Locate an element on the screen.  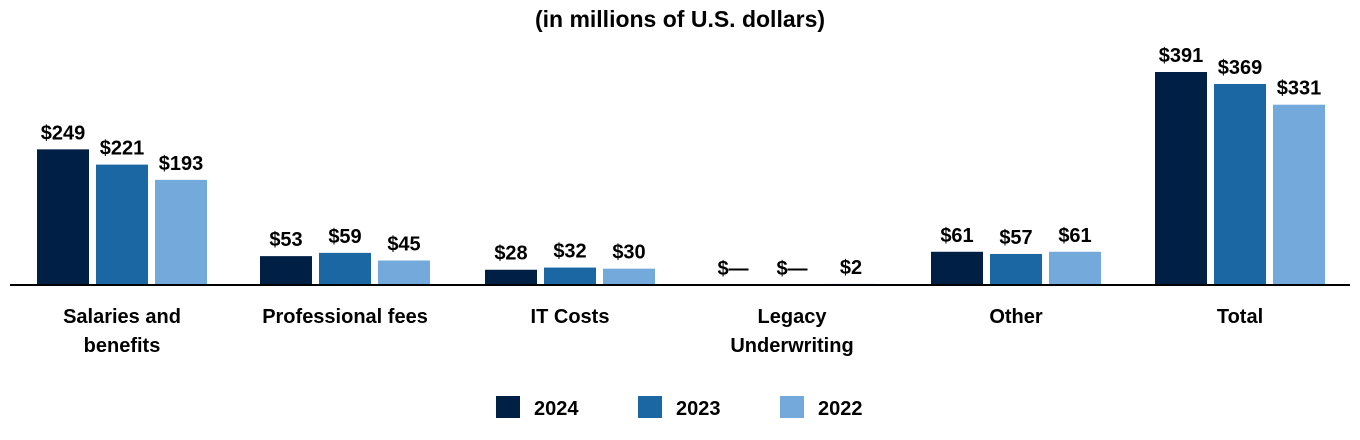
value-label-2024-3: $— is located at coordinates (732, 269).